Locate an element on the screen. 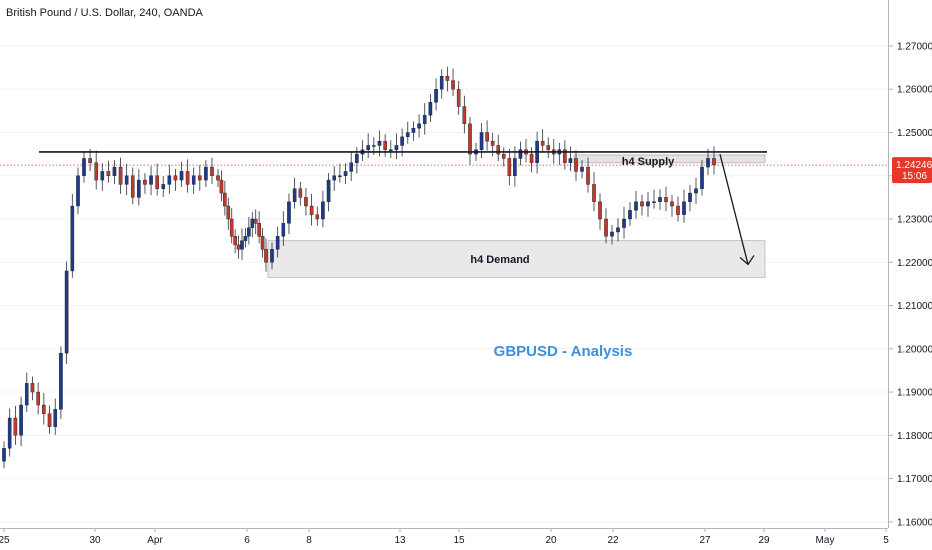  x-tick-label: 27 is located at coordinates (705, 540).